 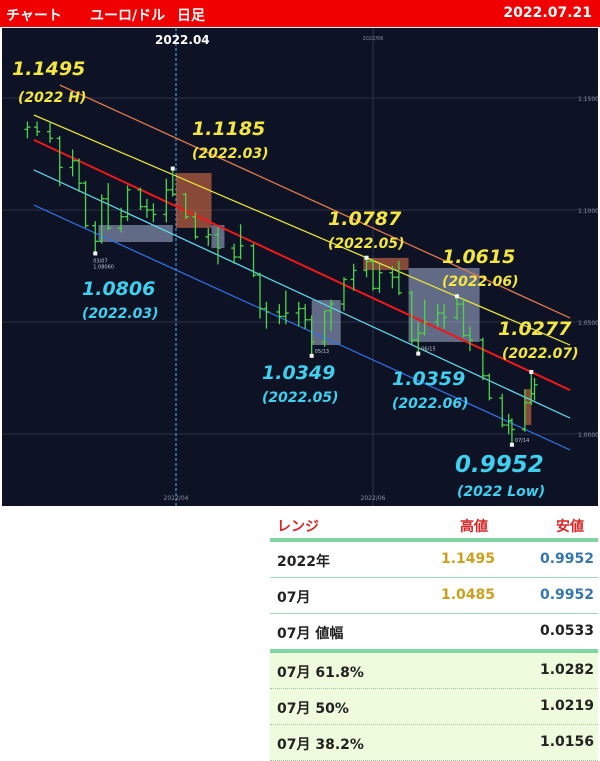 I want to click on y-tick-label: 1.0000, so click(x=588, y=435).